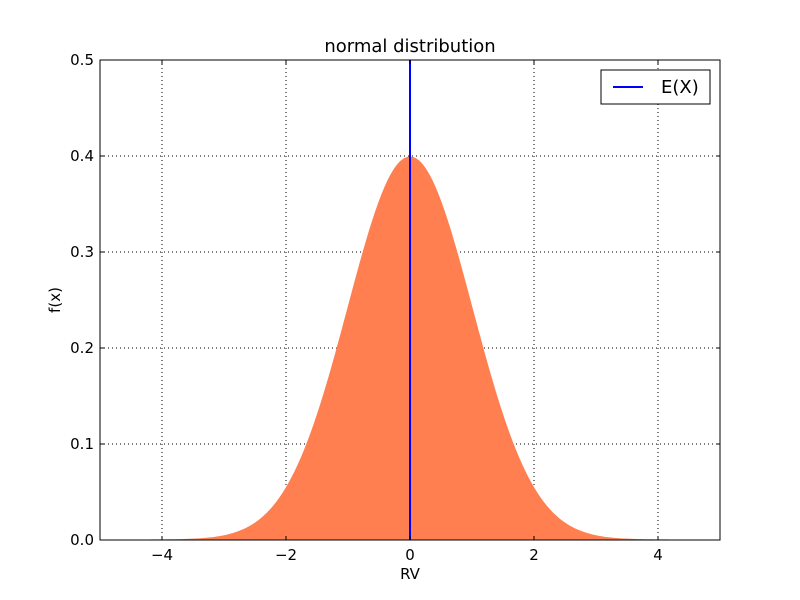  What do you see at coordinates (82, 348) in the screenshot?
I see `y-tick-label: 0.2` at bounding box center [82, 348].